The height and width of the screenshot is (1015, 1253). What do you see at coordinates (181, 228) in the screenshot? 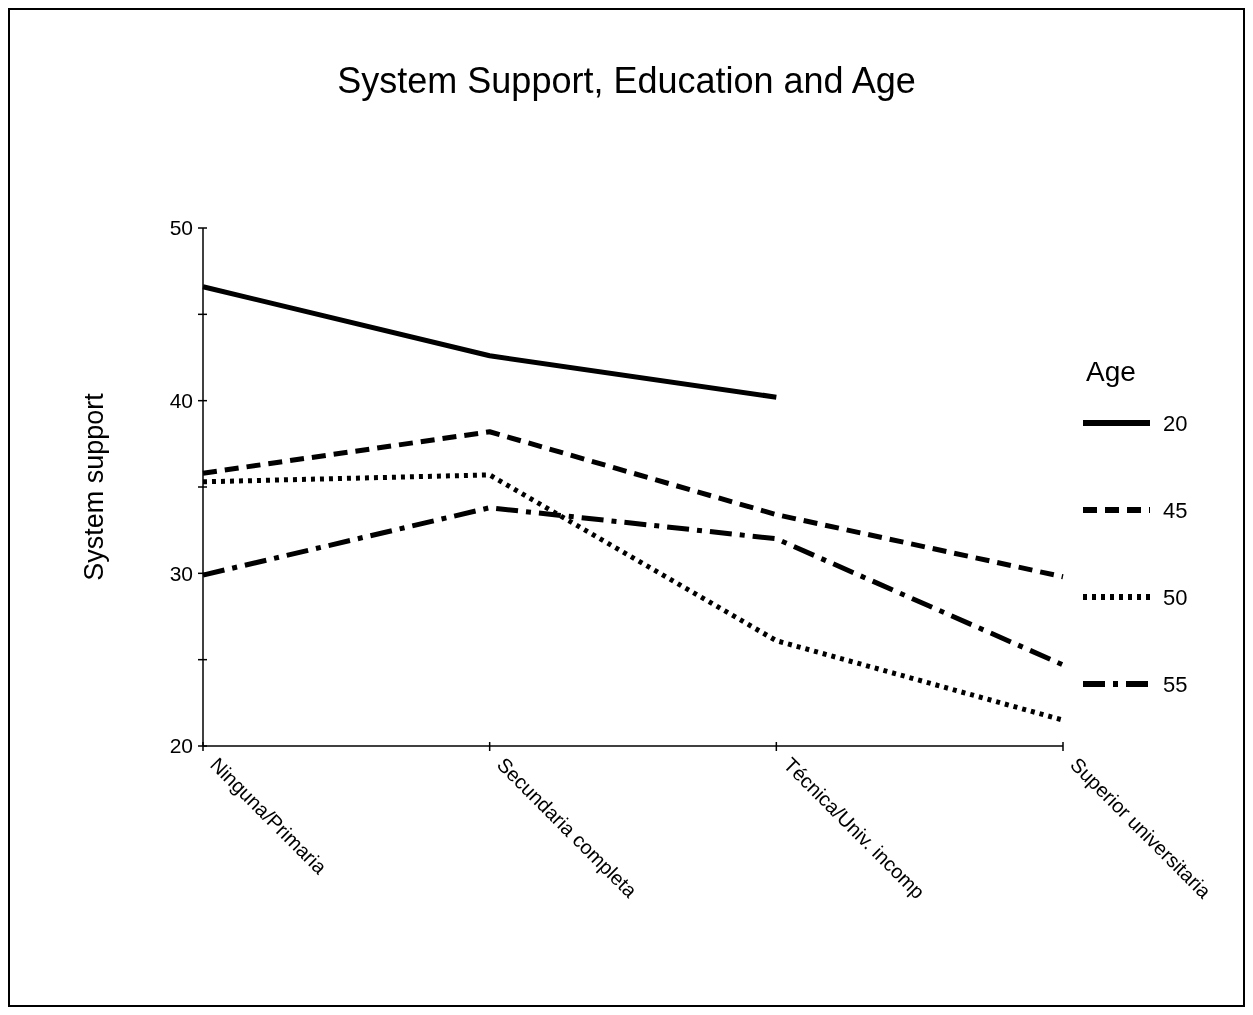
I see `y-tick-label: 50` at bounding box center [181, 228].